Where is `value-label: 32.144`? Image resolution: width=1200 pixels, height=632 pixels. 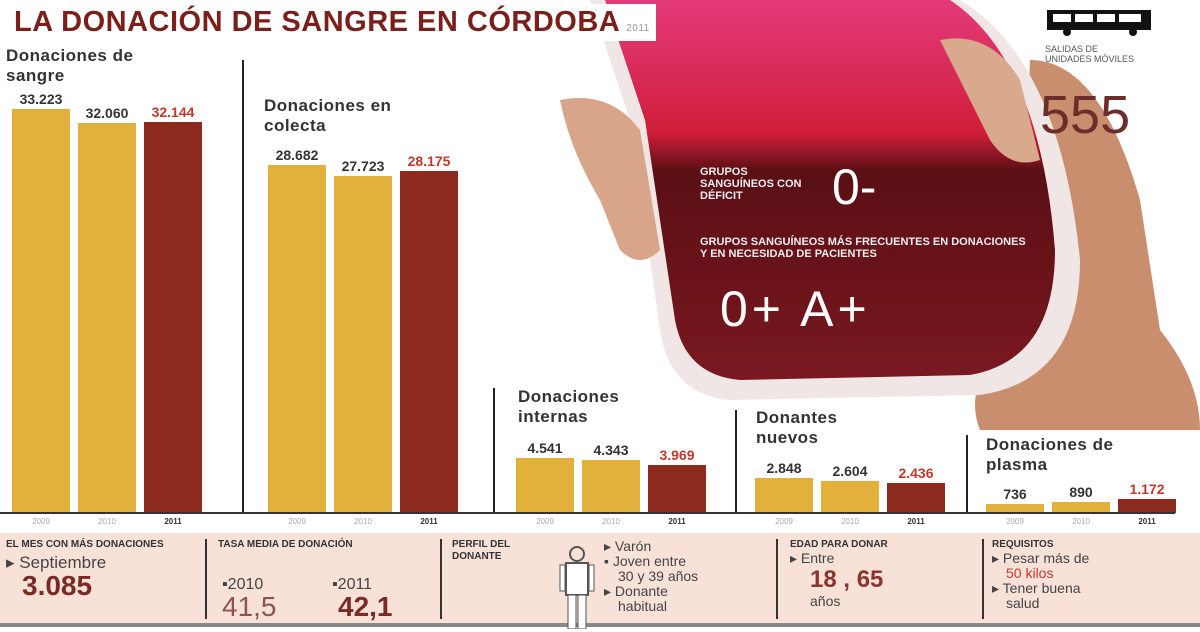
value-label: 32.144 is located at coordinates (173, 112).